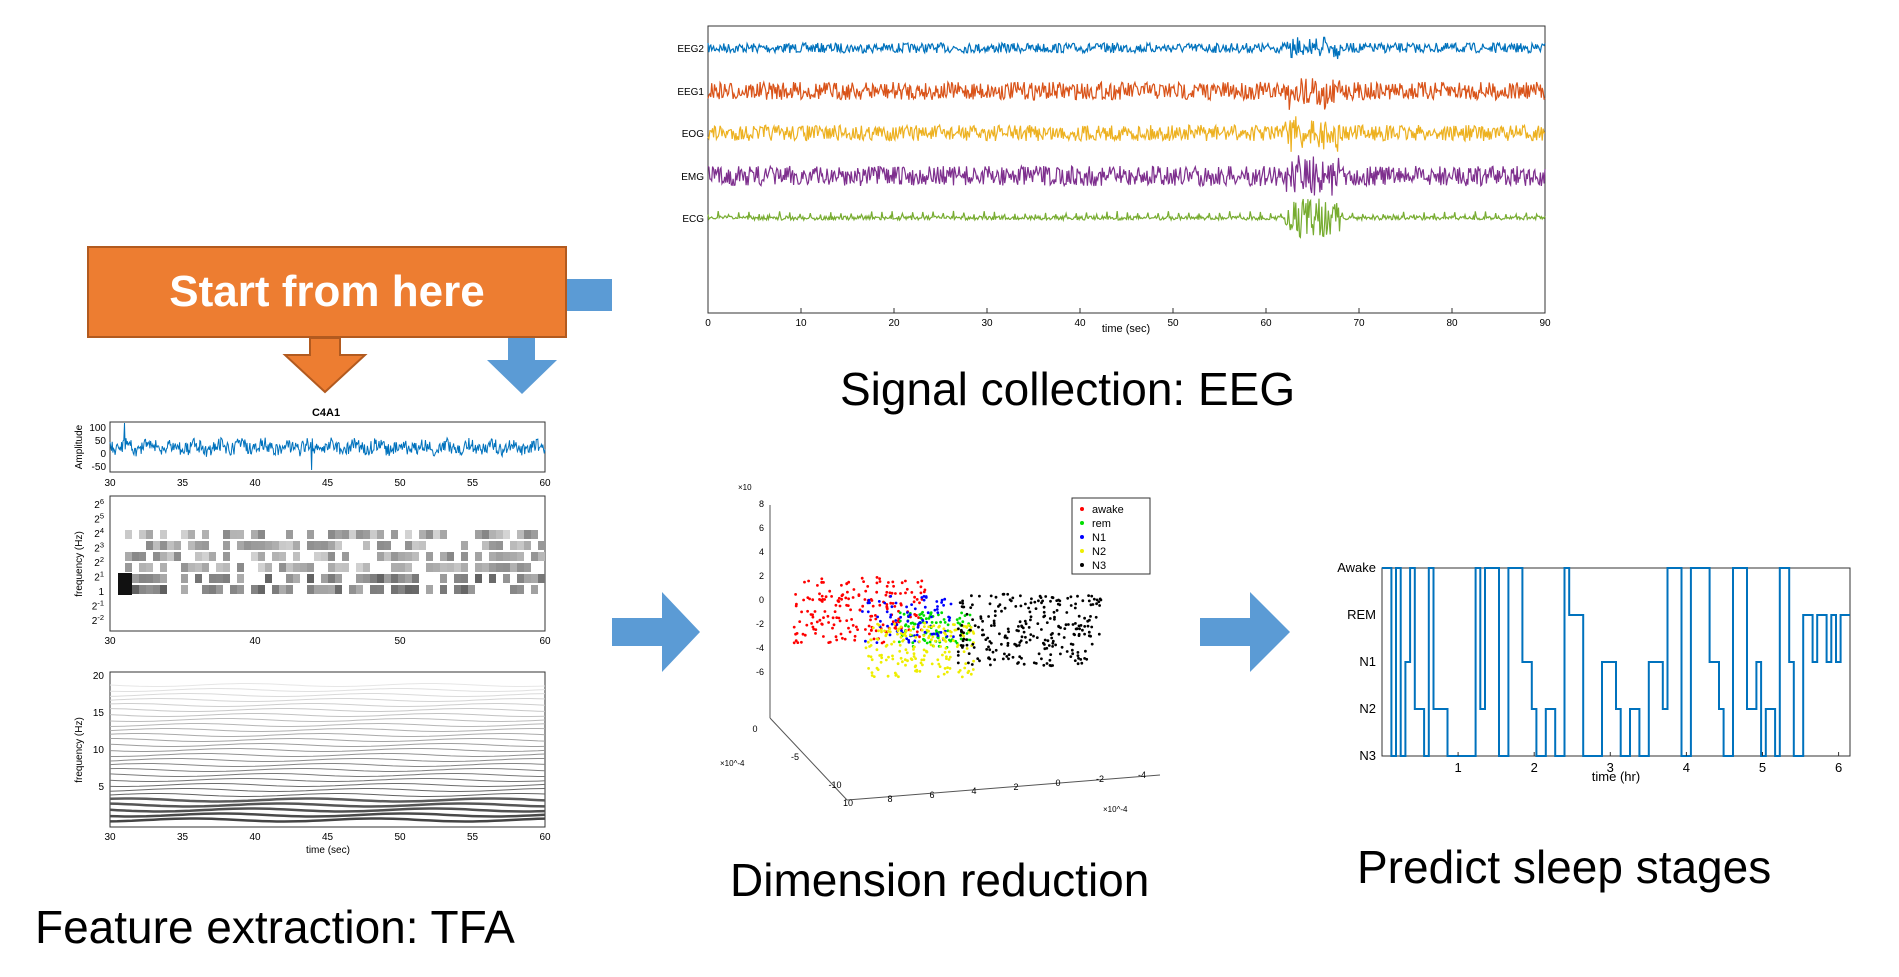 This screenshot has height=977, width=1899. What do you see at coordinates (1534, 767) in the screenshot?
I see `hypnogram-xtick: 2` at bounding box center [1534, 767].